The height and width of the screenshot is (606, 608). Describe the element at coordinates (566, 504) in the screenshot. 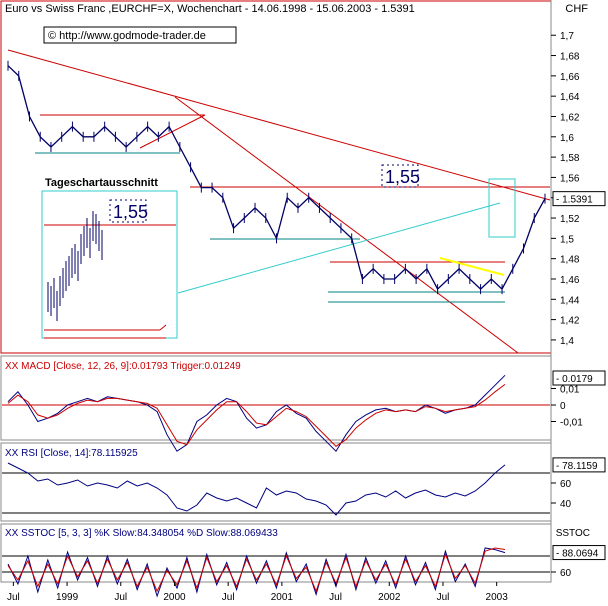

I see `indicator-tick-label: 40` at that location.